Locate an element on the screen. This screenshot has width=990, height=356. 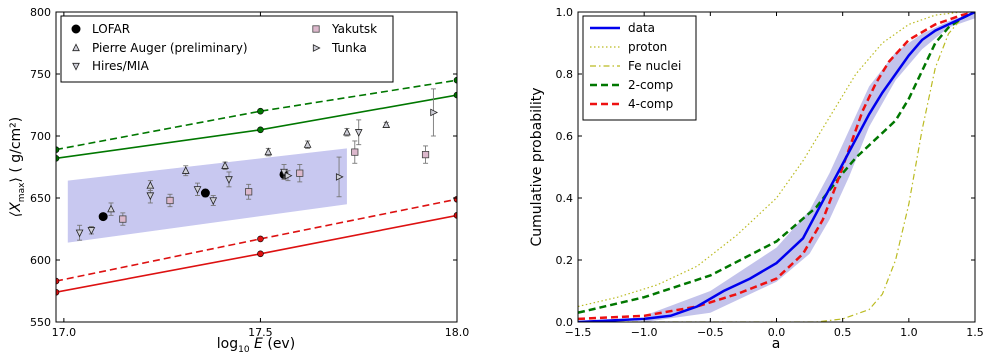
right-x-tick-label: 0.5 is located at coordinates (843, 332).